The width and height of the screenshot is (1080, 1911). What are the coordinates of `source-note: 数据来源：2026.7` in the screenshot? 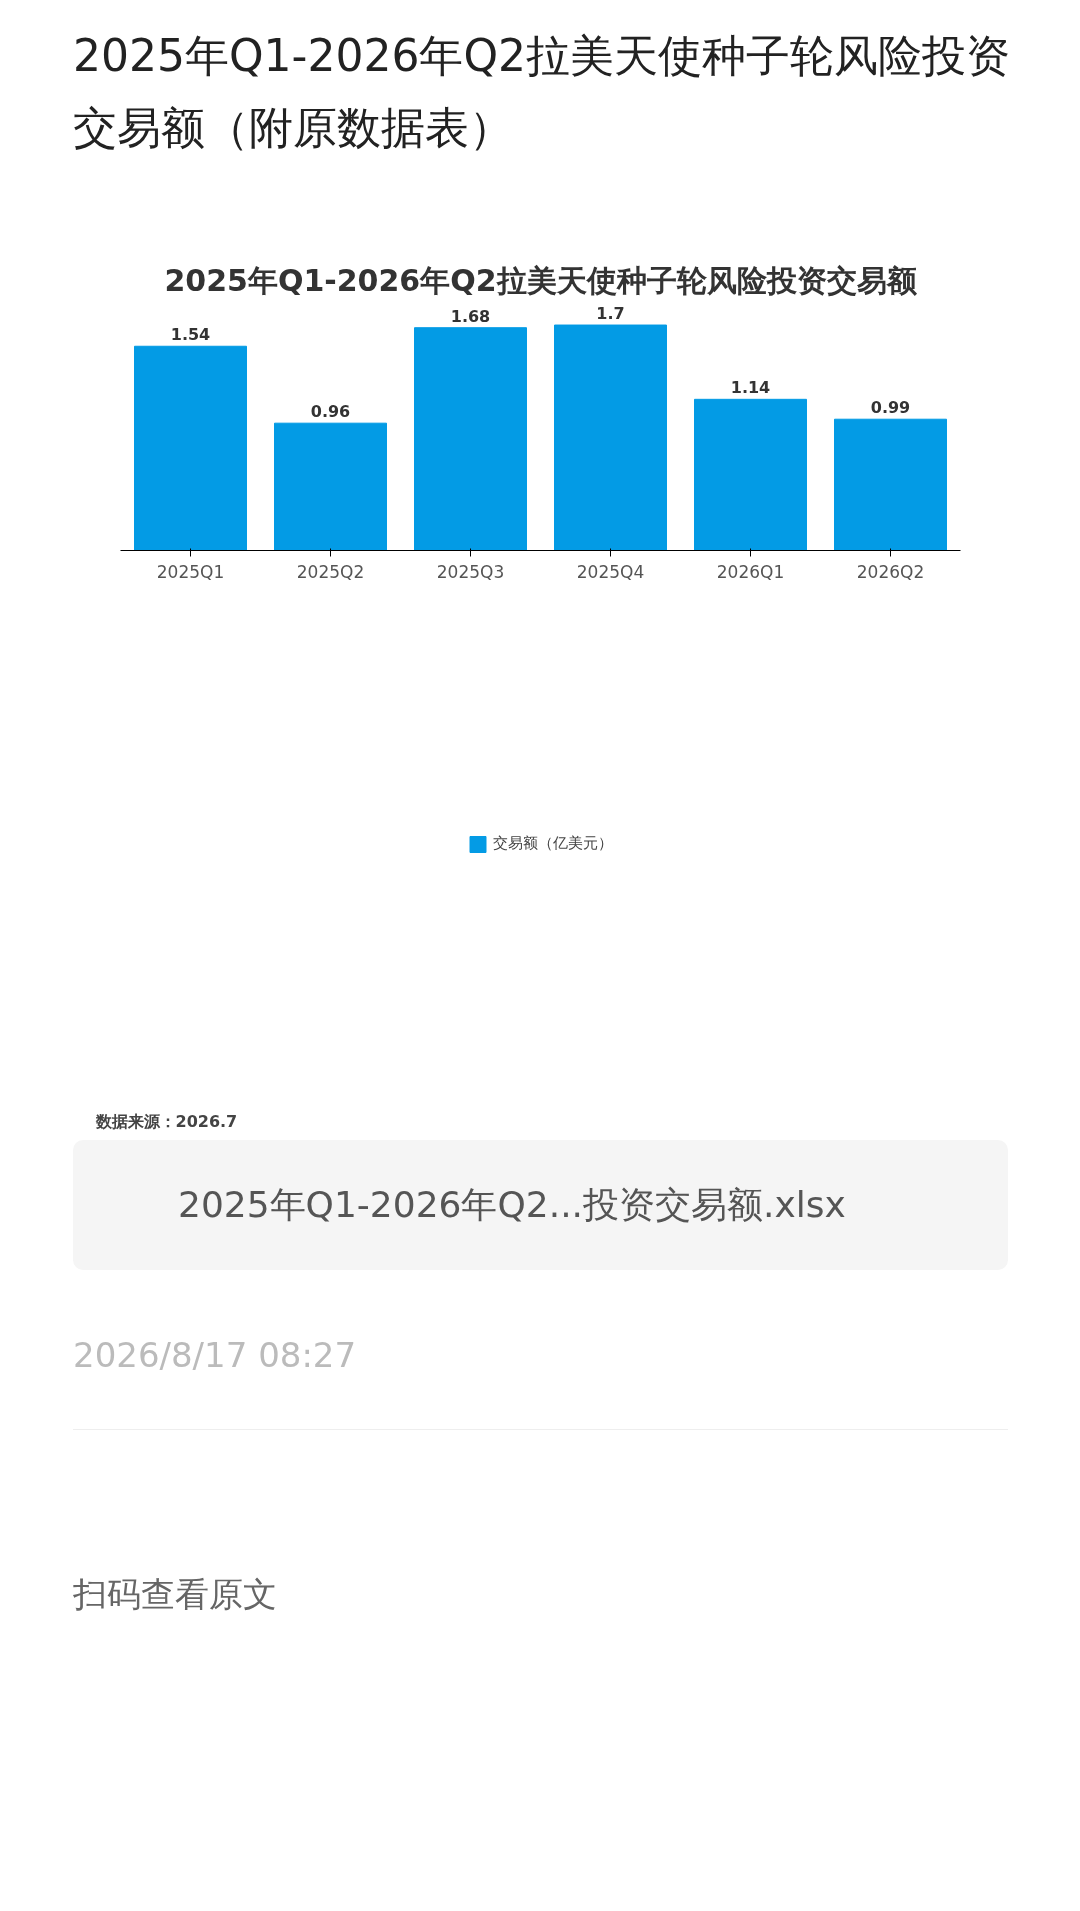 It's located at (166, 1121).